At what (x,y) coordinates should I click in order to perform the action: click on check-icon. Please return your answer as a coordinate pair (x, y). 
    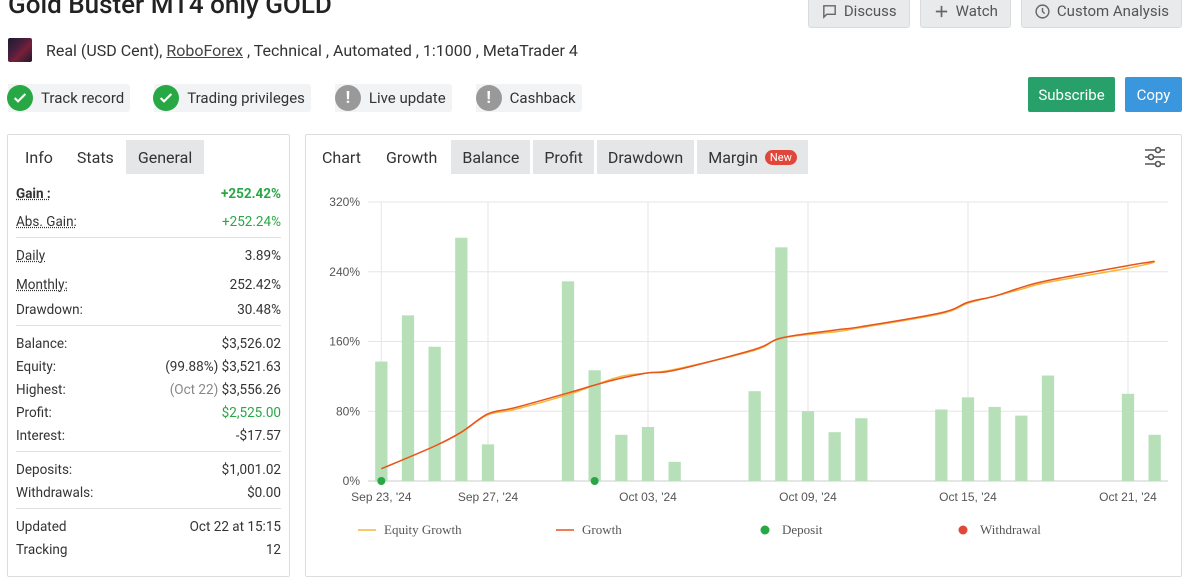
    Looking at the image, I should click on (166, 98).